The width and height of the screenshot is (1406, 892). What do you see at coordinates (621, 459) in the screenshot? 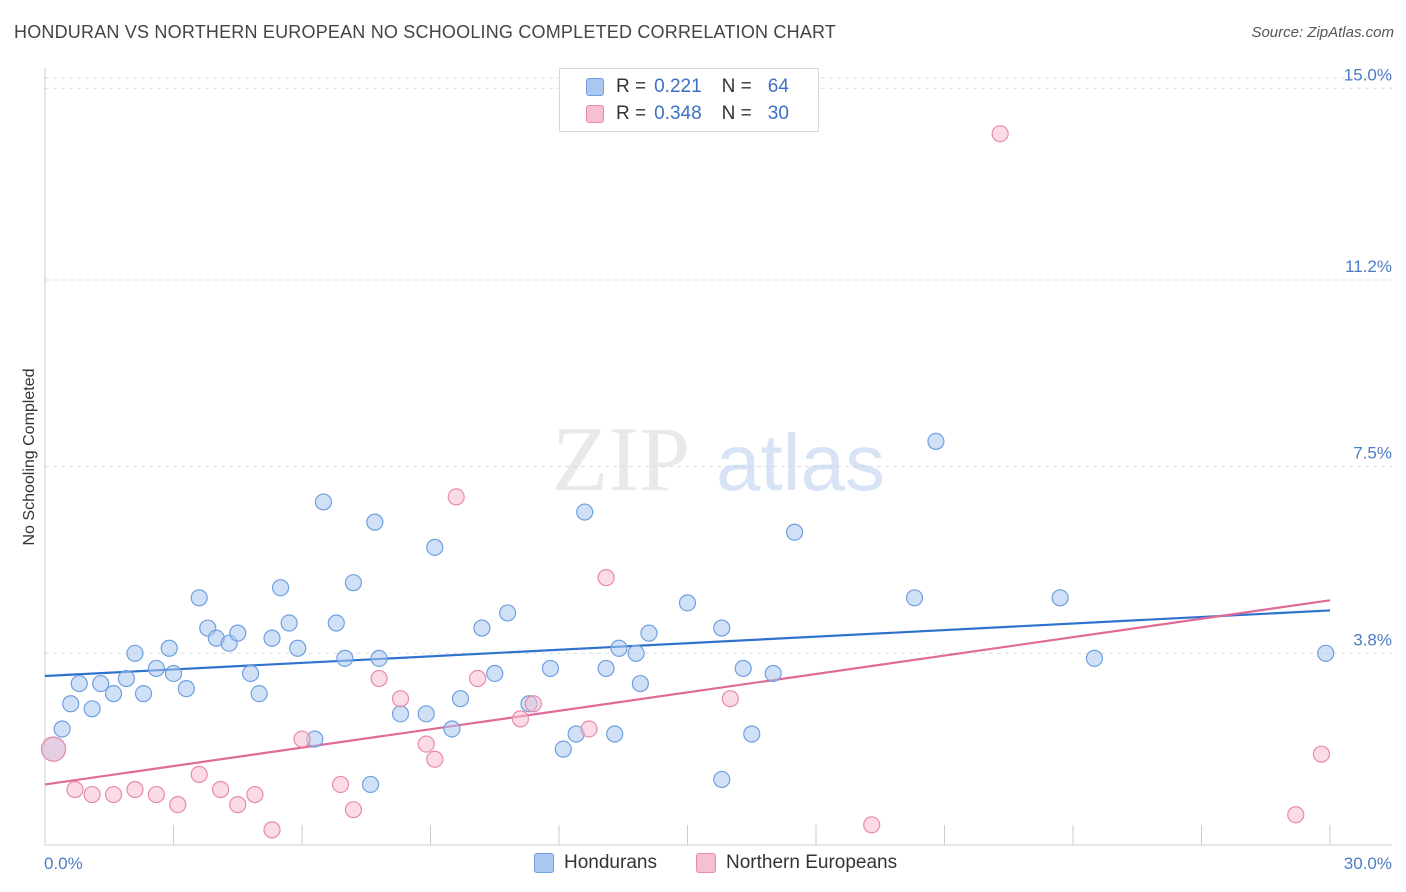
I see `watermark-zip: ZIP` at bounding box center [621, 459].